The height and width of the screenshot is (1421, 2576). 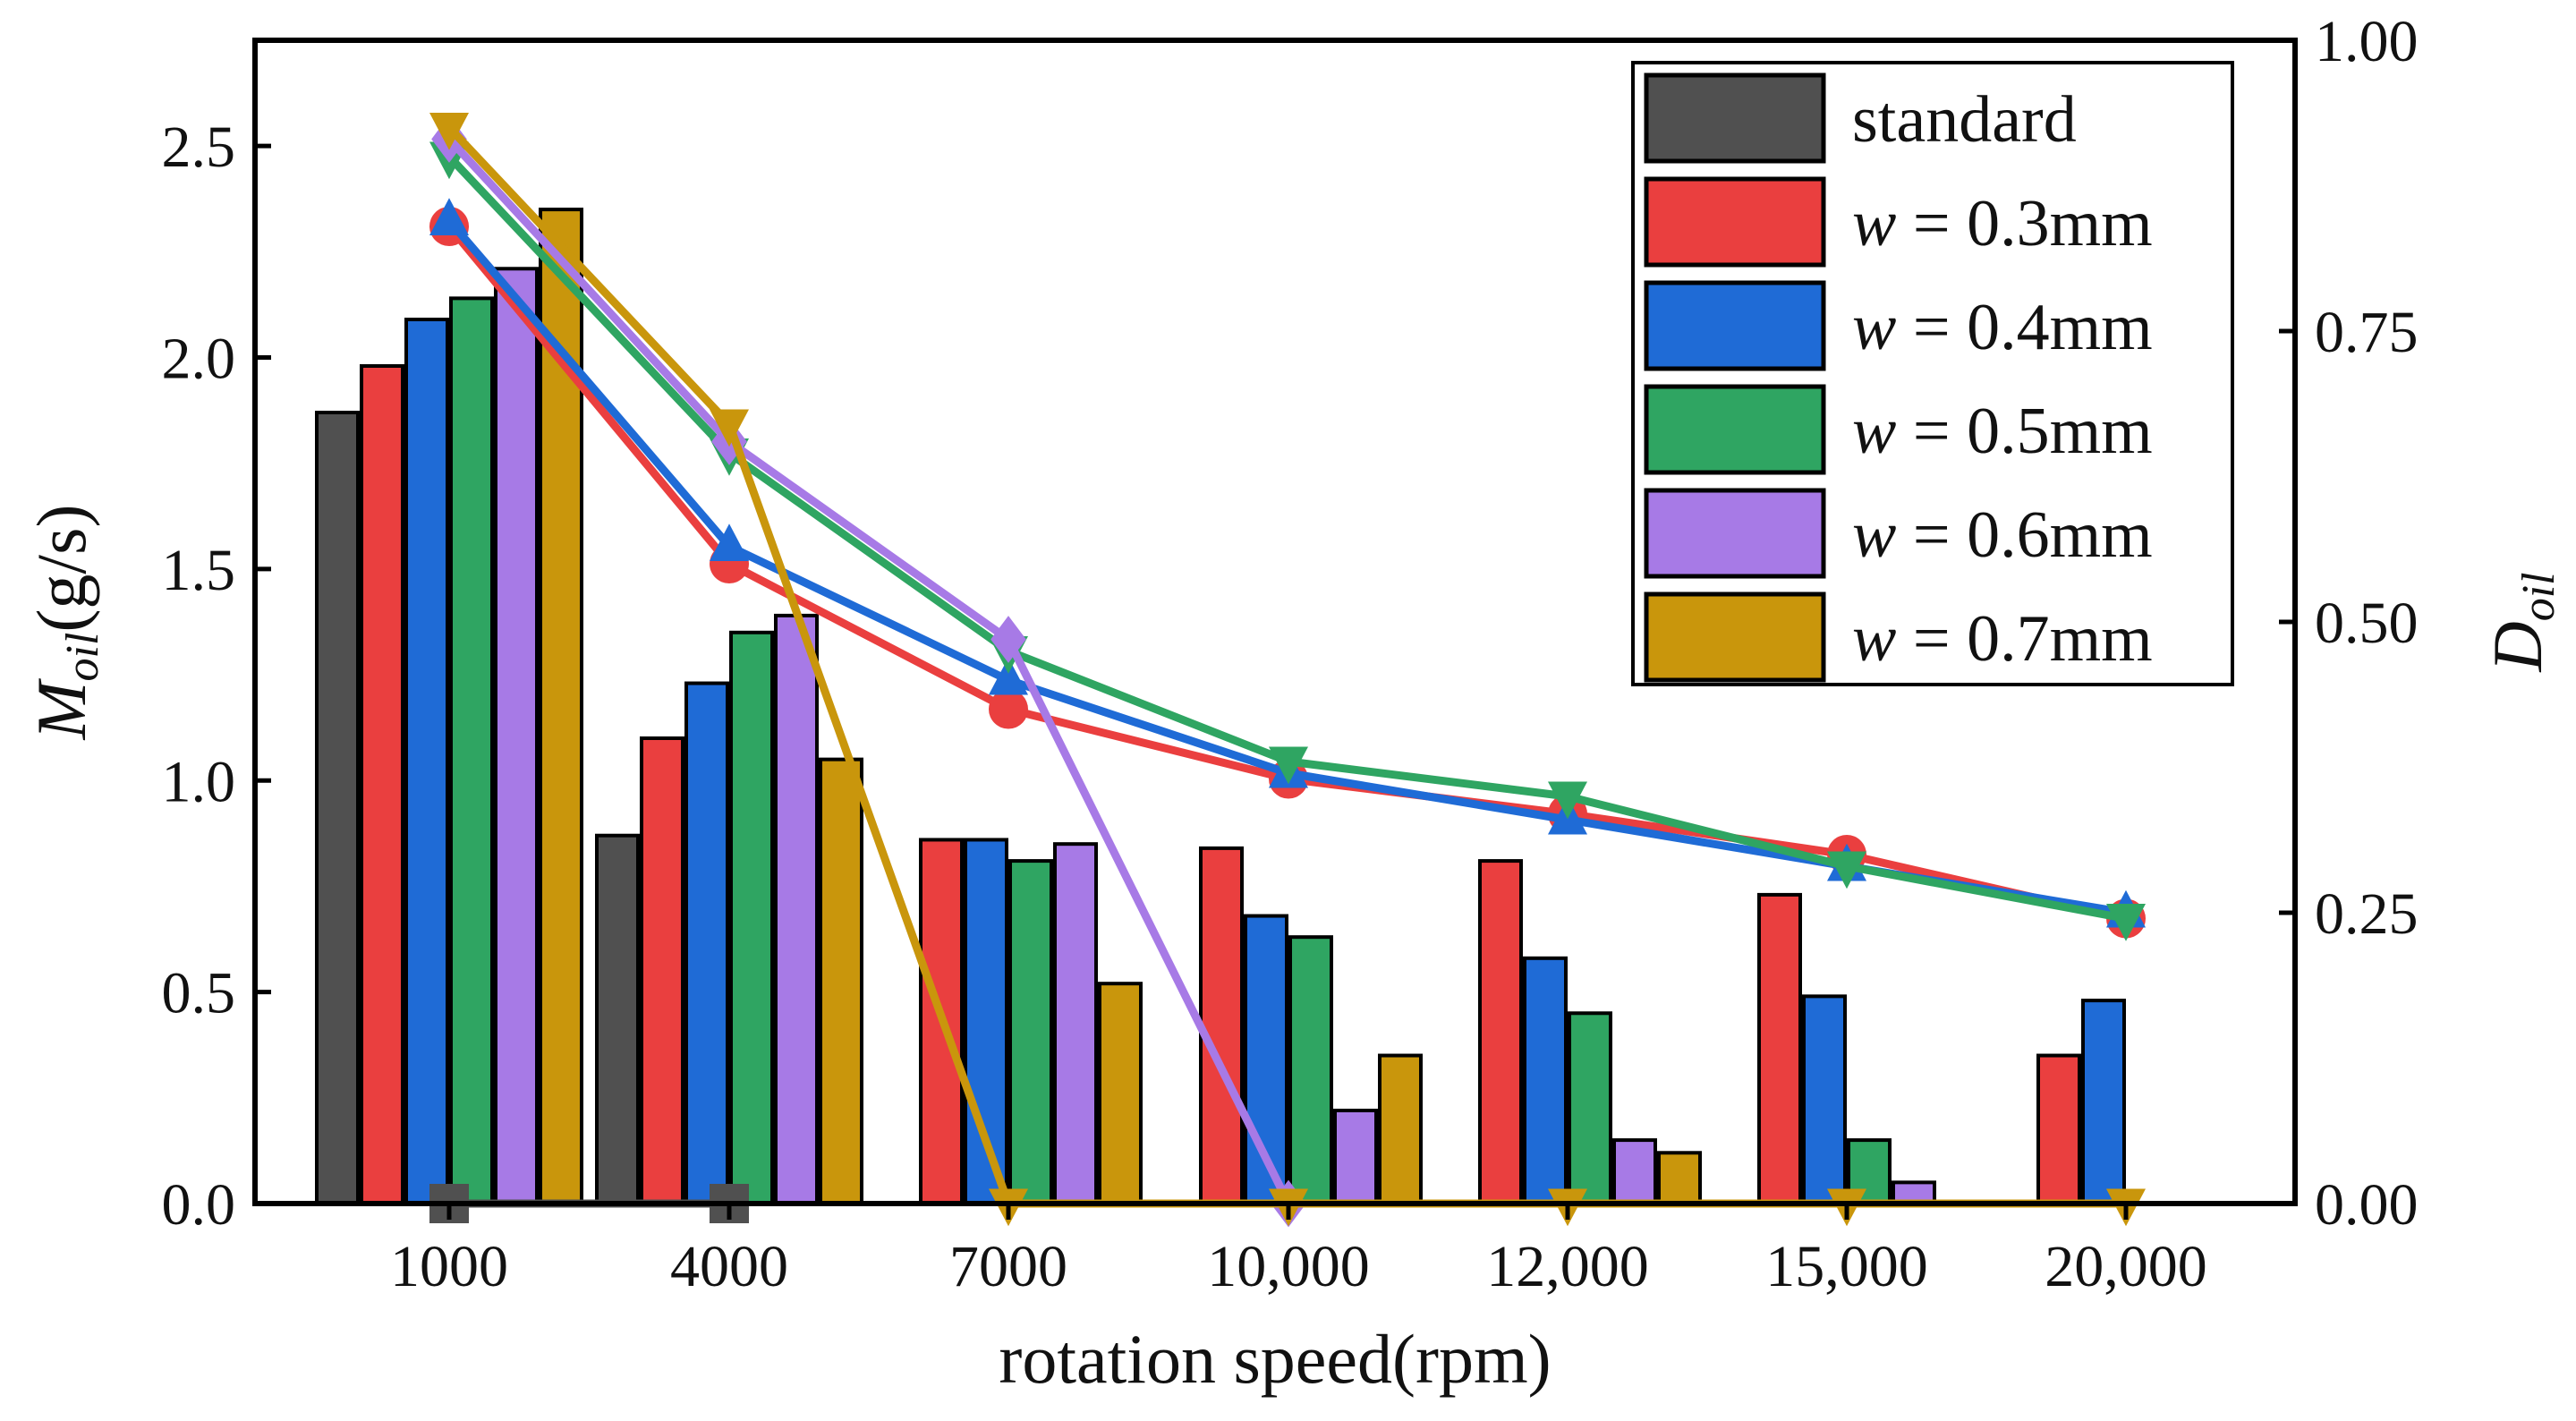 I want to click on x-tick-label: 10,000, so click(x=1288, y=1266).